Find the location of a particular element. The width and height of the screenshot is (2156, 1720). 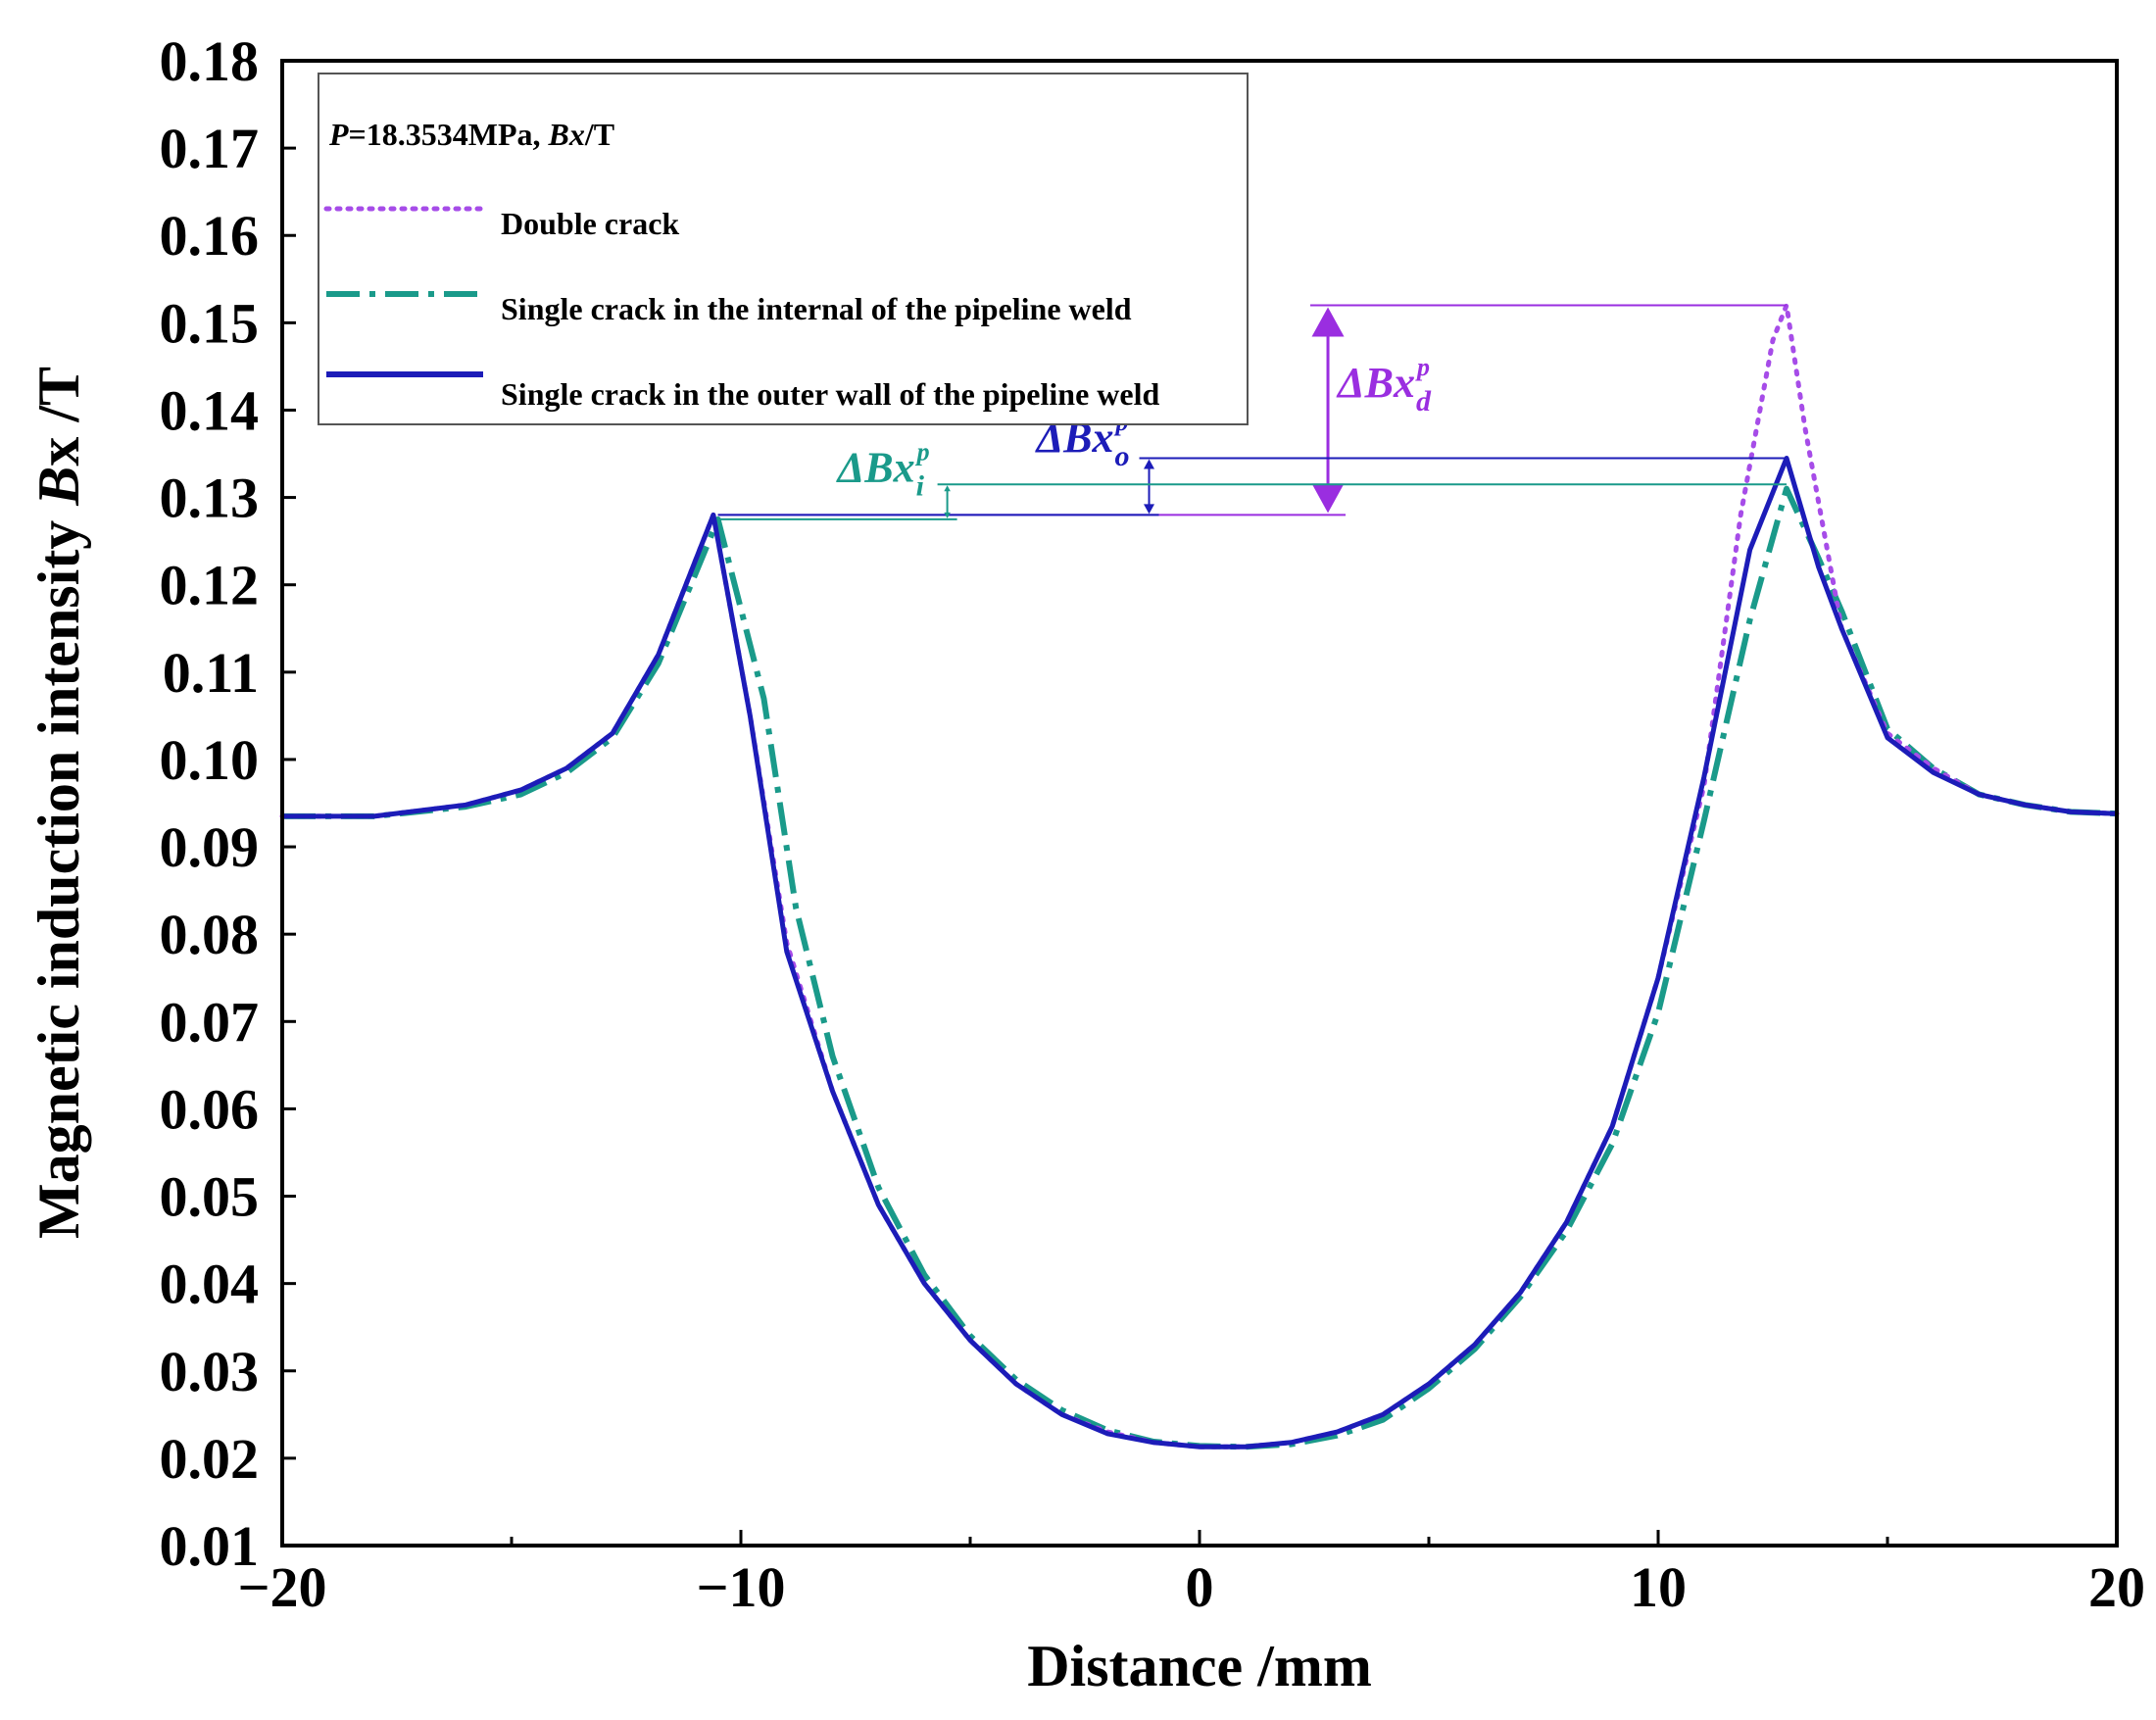

y-tick-label: 0.12 is located at coordinates (210, 585).